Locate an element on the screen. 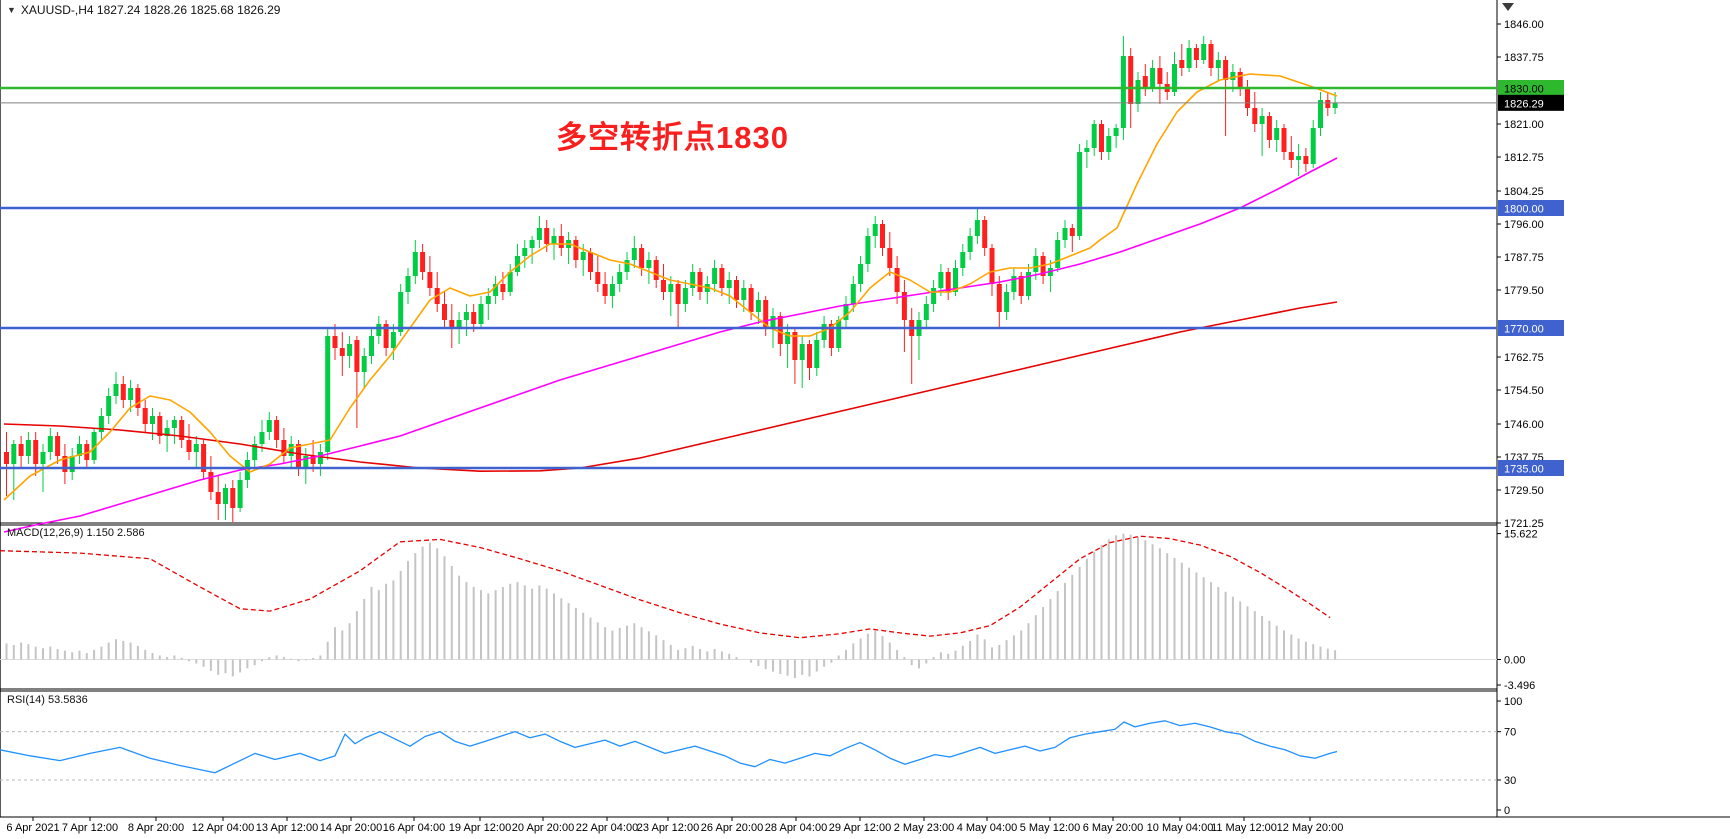  price-badge-label: 1826.29 is located at coordinates (1524, 104).